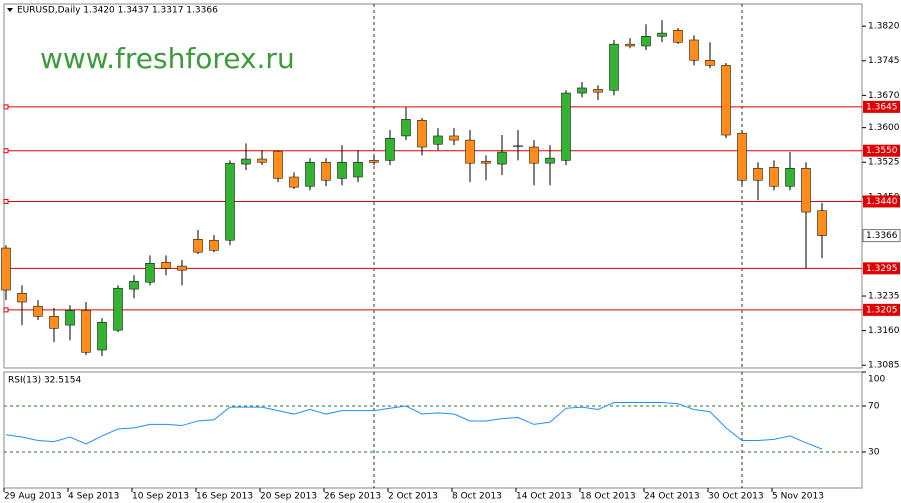 The width and height of the screenshot is (901, 503). Describe the element at coordinates (884, 27) in the screenshot. I see `y-tick-label: 1.3820` at that location.